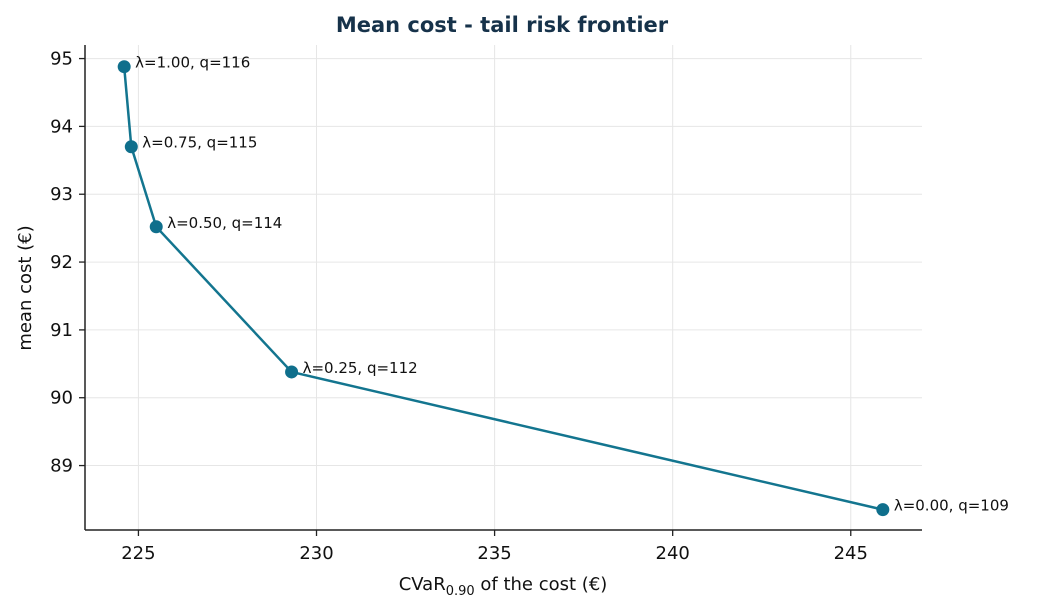 This screenshot has height=612, width=1037. What do you see at coordinates (61, 126) in the screenshot?
I see `y-tick-label: 94` at bounding box center [61, 126].